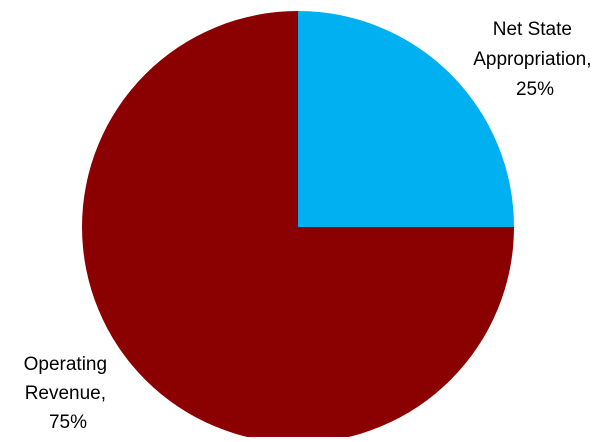  What do you see at coordinates (532, 29) in the screenshot?
I see `slice-label-line: Net State` at bounding box center [532, 29].